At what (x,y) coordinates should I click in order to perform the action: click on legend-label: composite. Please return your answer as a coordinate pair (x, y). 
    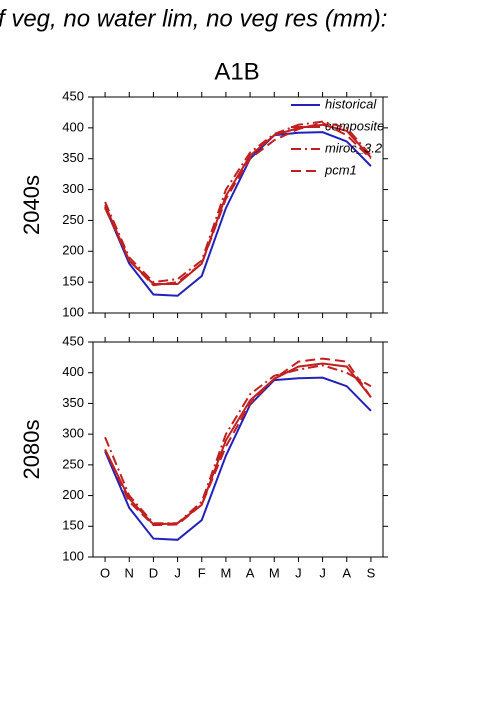
    Looking at the image, I should click on (354, 125).